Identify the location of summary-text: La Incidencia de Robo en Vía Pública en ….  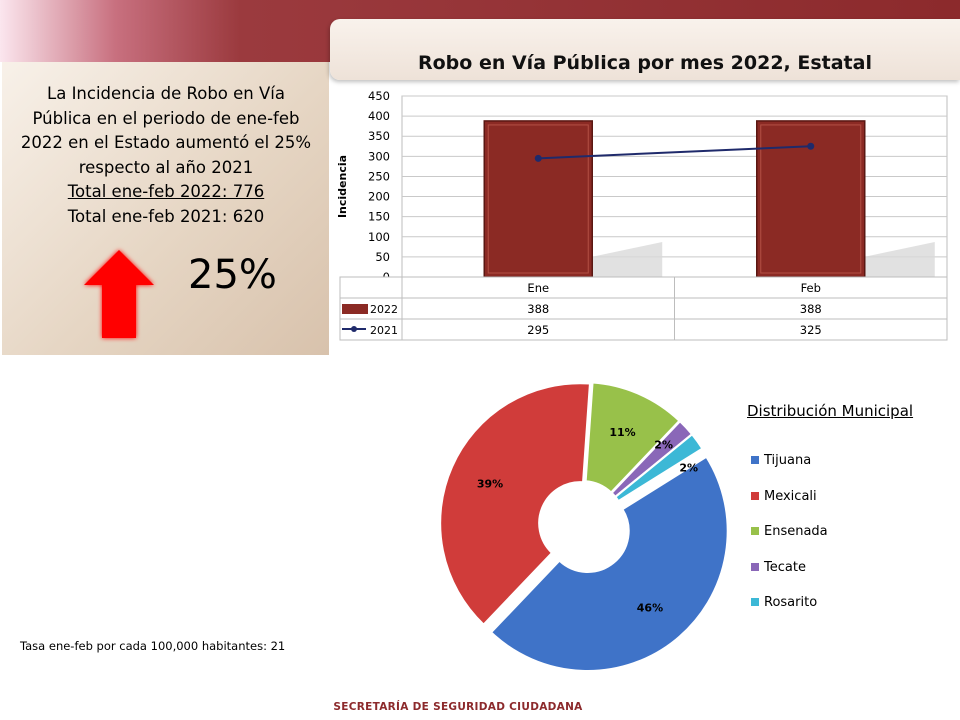
(166, 155).